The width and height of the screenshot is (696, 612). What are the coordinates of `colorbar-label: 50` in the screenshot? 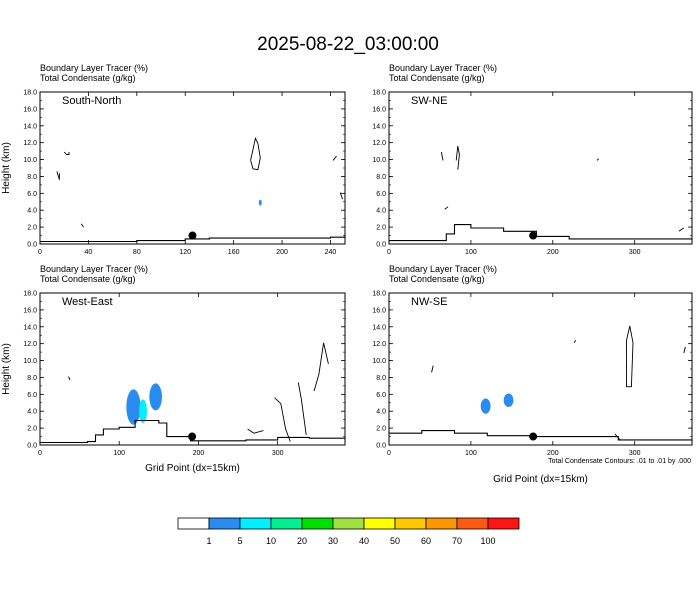 It's located at (395, 541).